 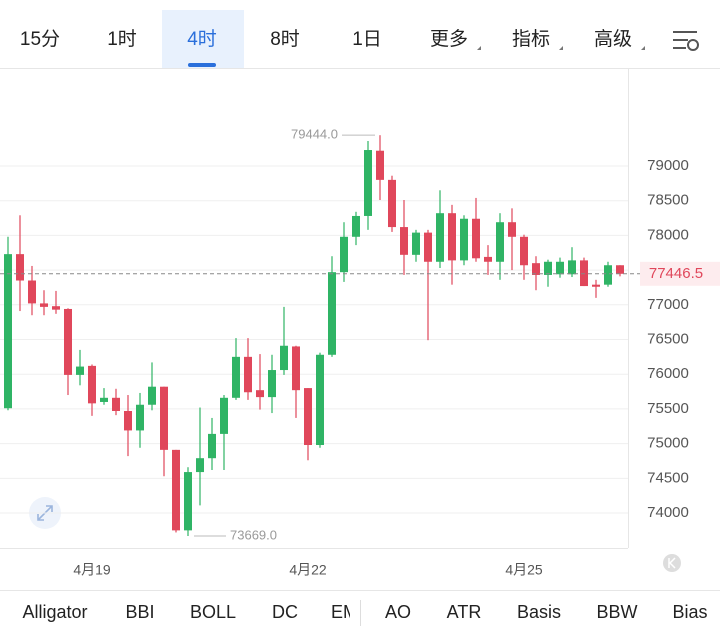 What do you see at coordinates (676, 273) in the screenshot?
I see `last-price-label: 77446.5` at bounding box center [676, 273].